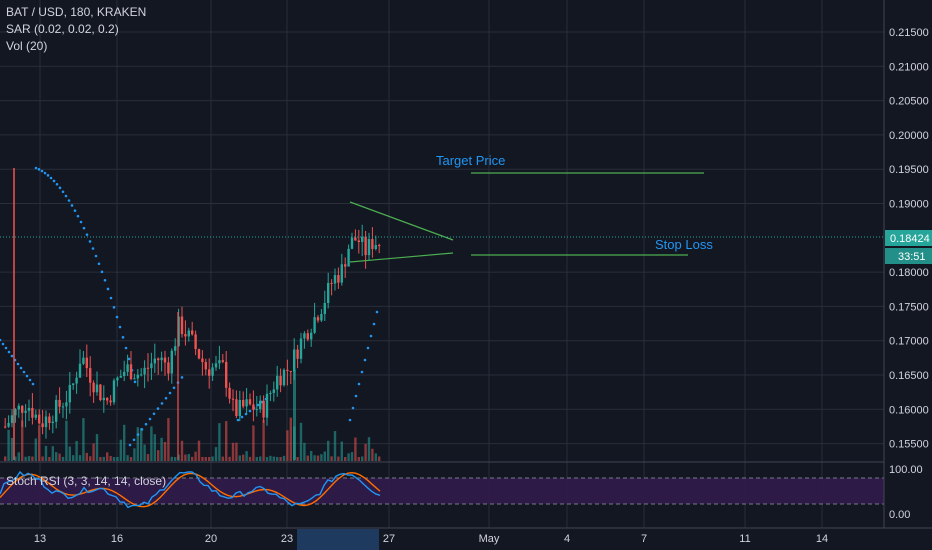 This screenshot has width=932, height=550. Describe the element at coordinates (489, 539) in the screenshot. I see `time-tick-label: May` at that location.